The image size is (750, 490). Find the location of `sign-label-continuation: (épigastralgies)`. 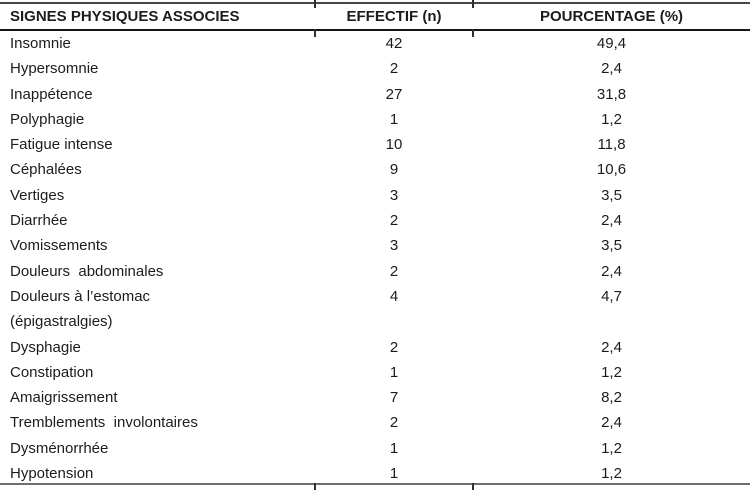

sign-label-continuation: (épigastralgies) is located at coordinates (61, 322).